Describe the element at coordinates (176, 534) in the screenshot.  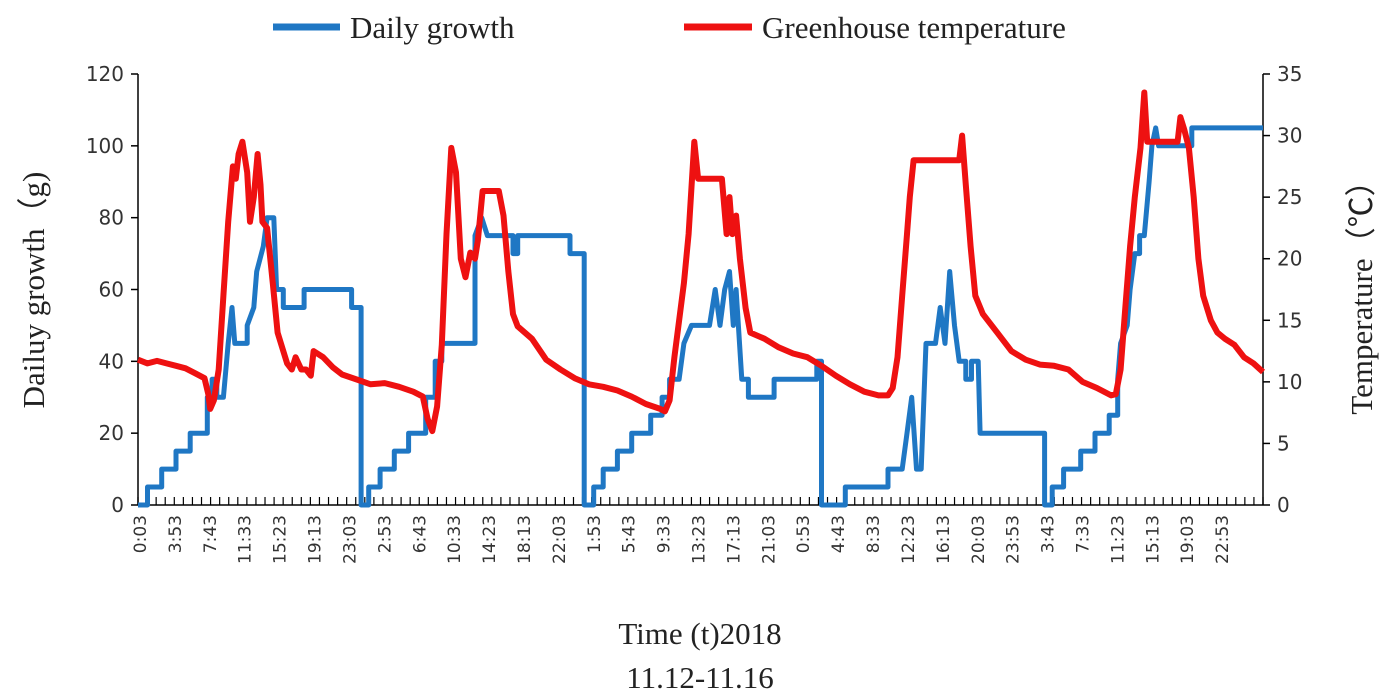
I see `x-tick-label: 3:53` at that location.